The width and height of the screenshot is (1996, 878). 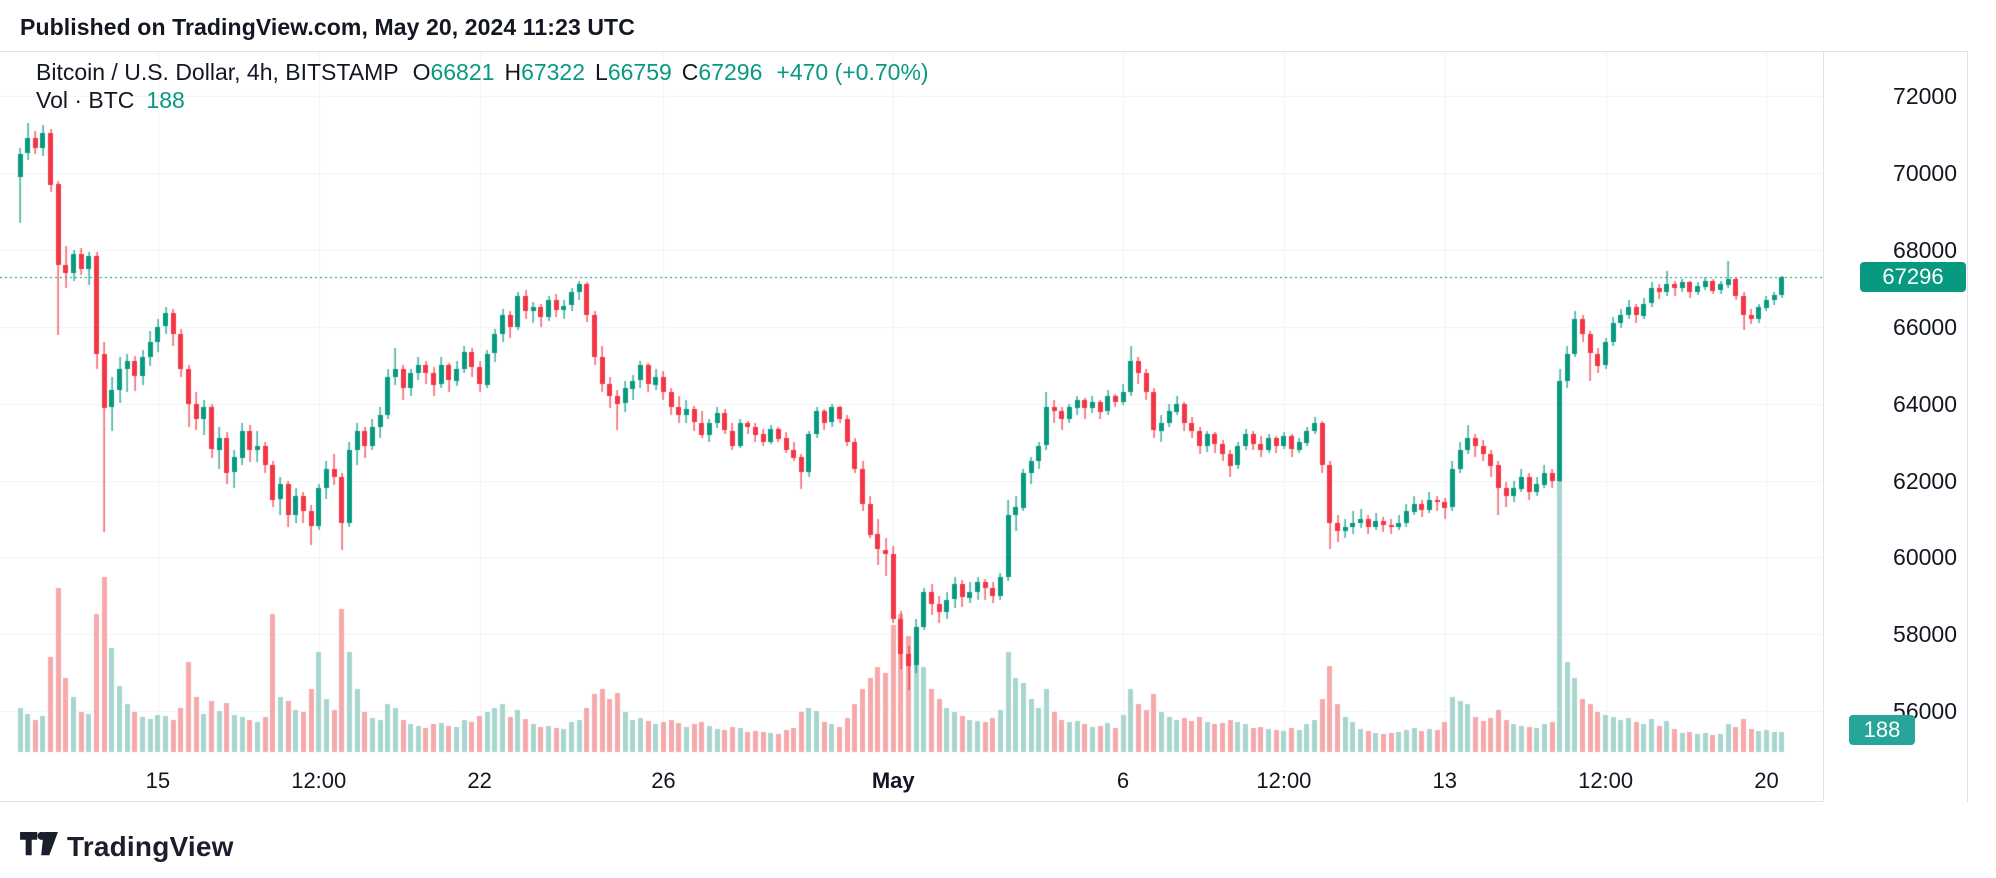 I want to click on tradingview-brand: TradingView, so click(x=127, y=847).